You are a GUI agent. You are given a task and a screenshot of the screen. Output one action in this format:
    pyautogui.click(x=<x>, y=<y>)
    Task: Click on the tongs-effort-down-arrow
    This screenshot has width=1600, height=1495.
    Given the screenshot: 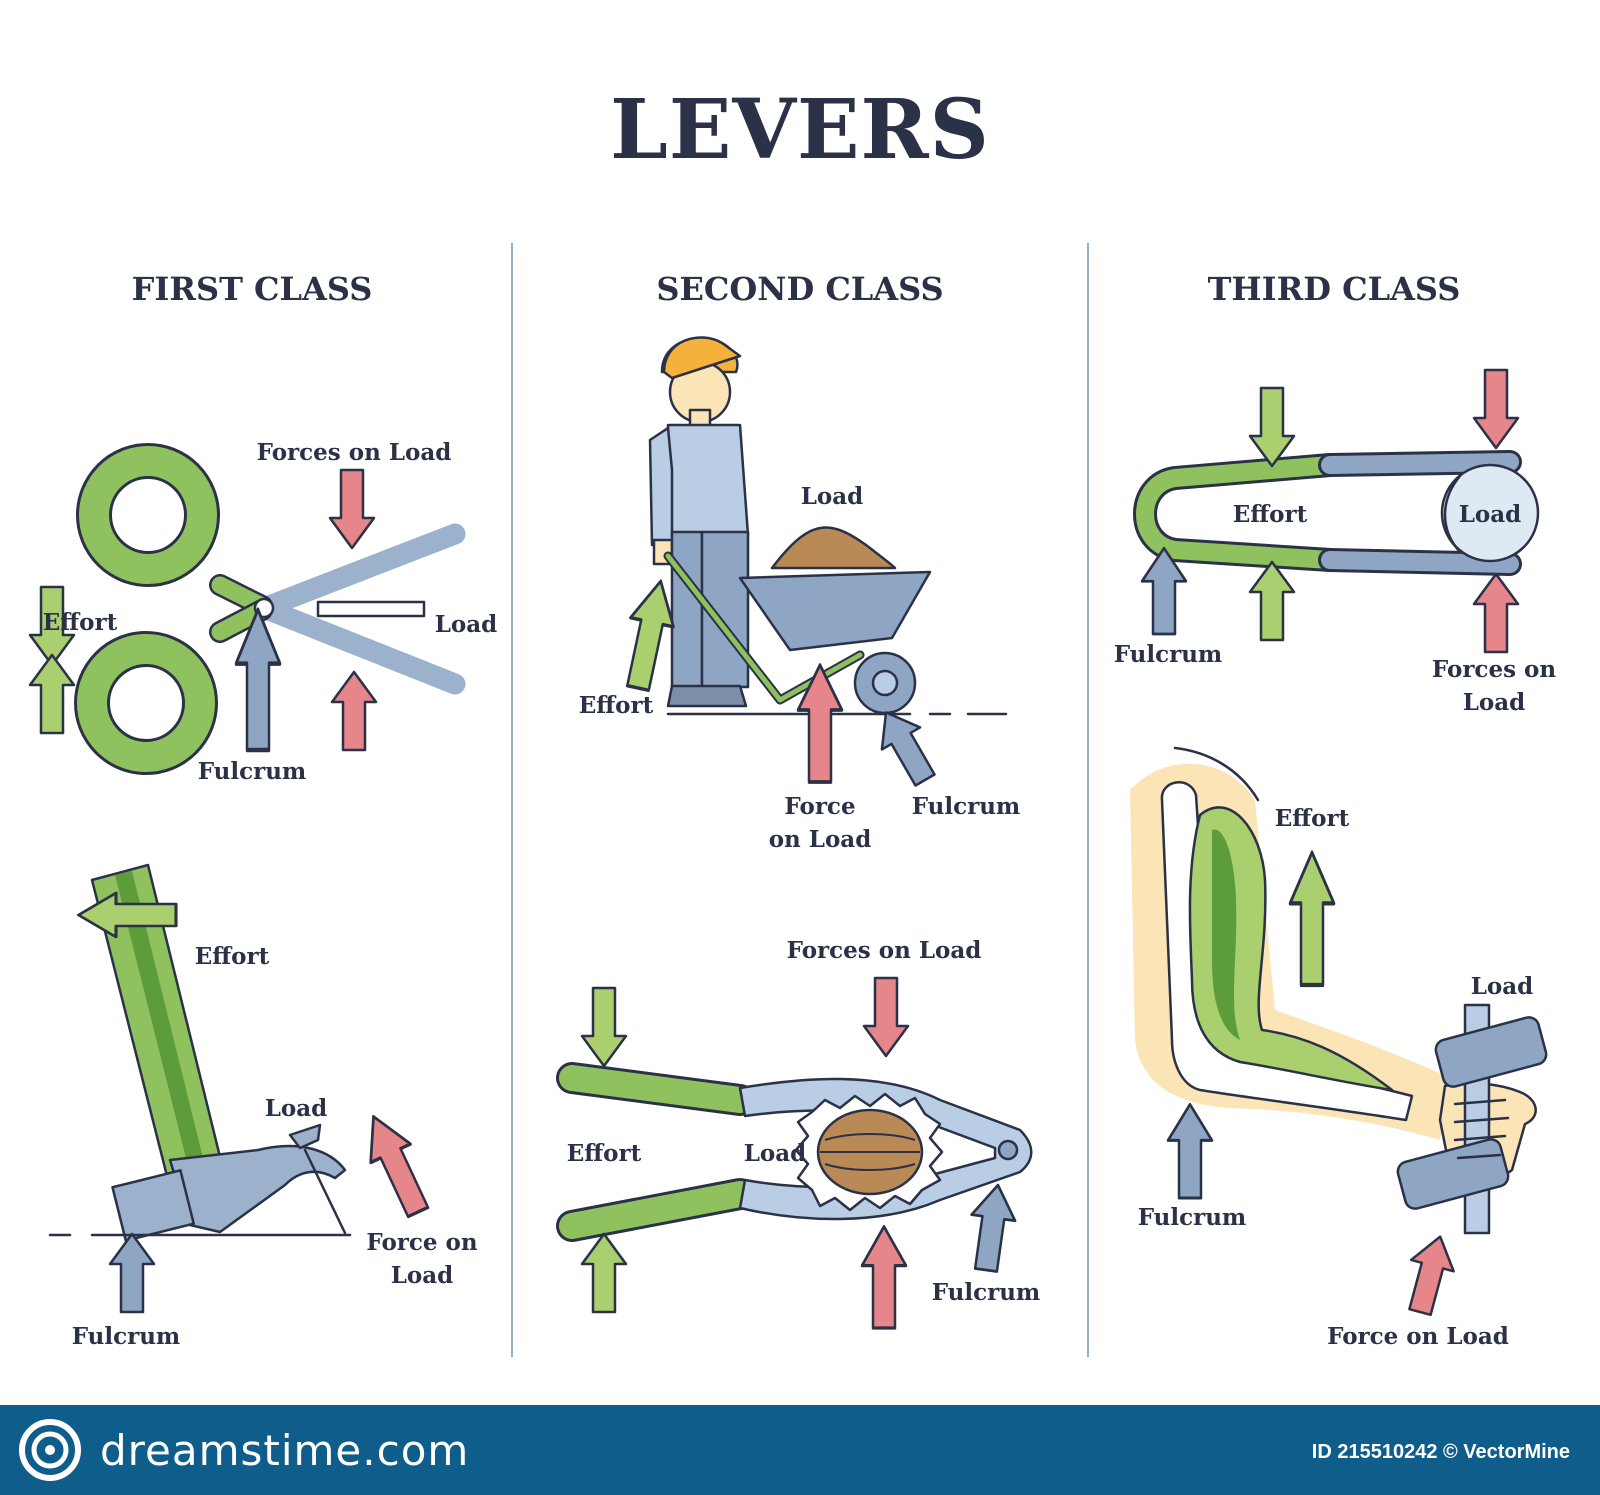 What is the action you would take?
    pyautogui.click(x=1272, y=427)
    